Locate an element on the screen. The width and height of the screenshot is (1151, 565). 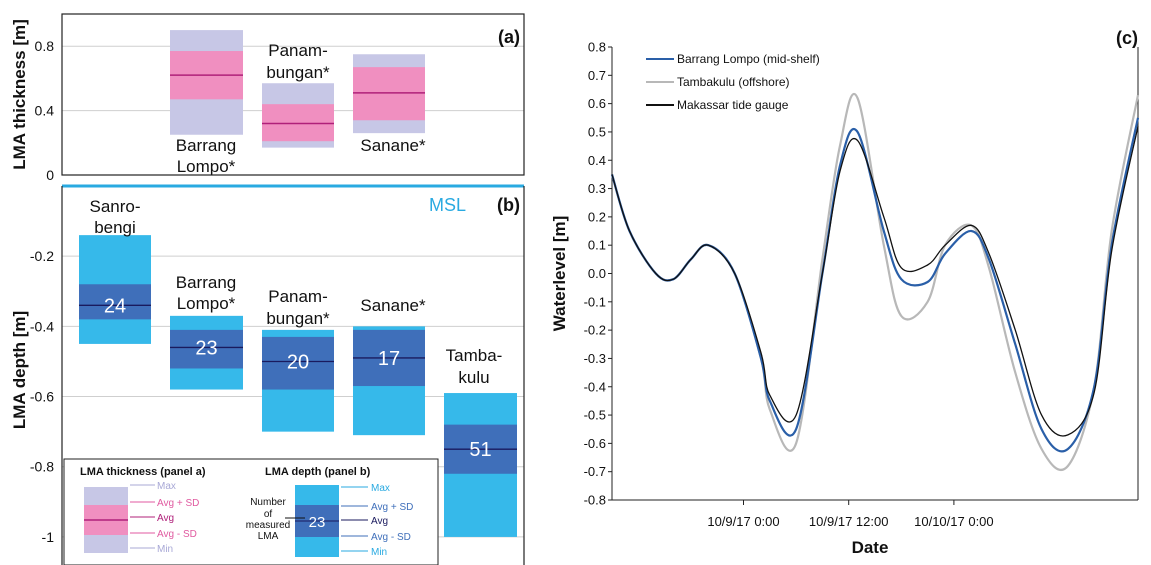
plot-frame is located at coordinates (293, 94).